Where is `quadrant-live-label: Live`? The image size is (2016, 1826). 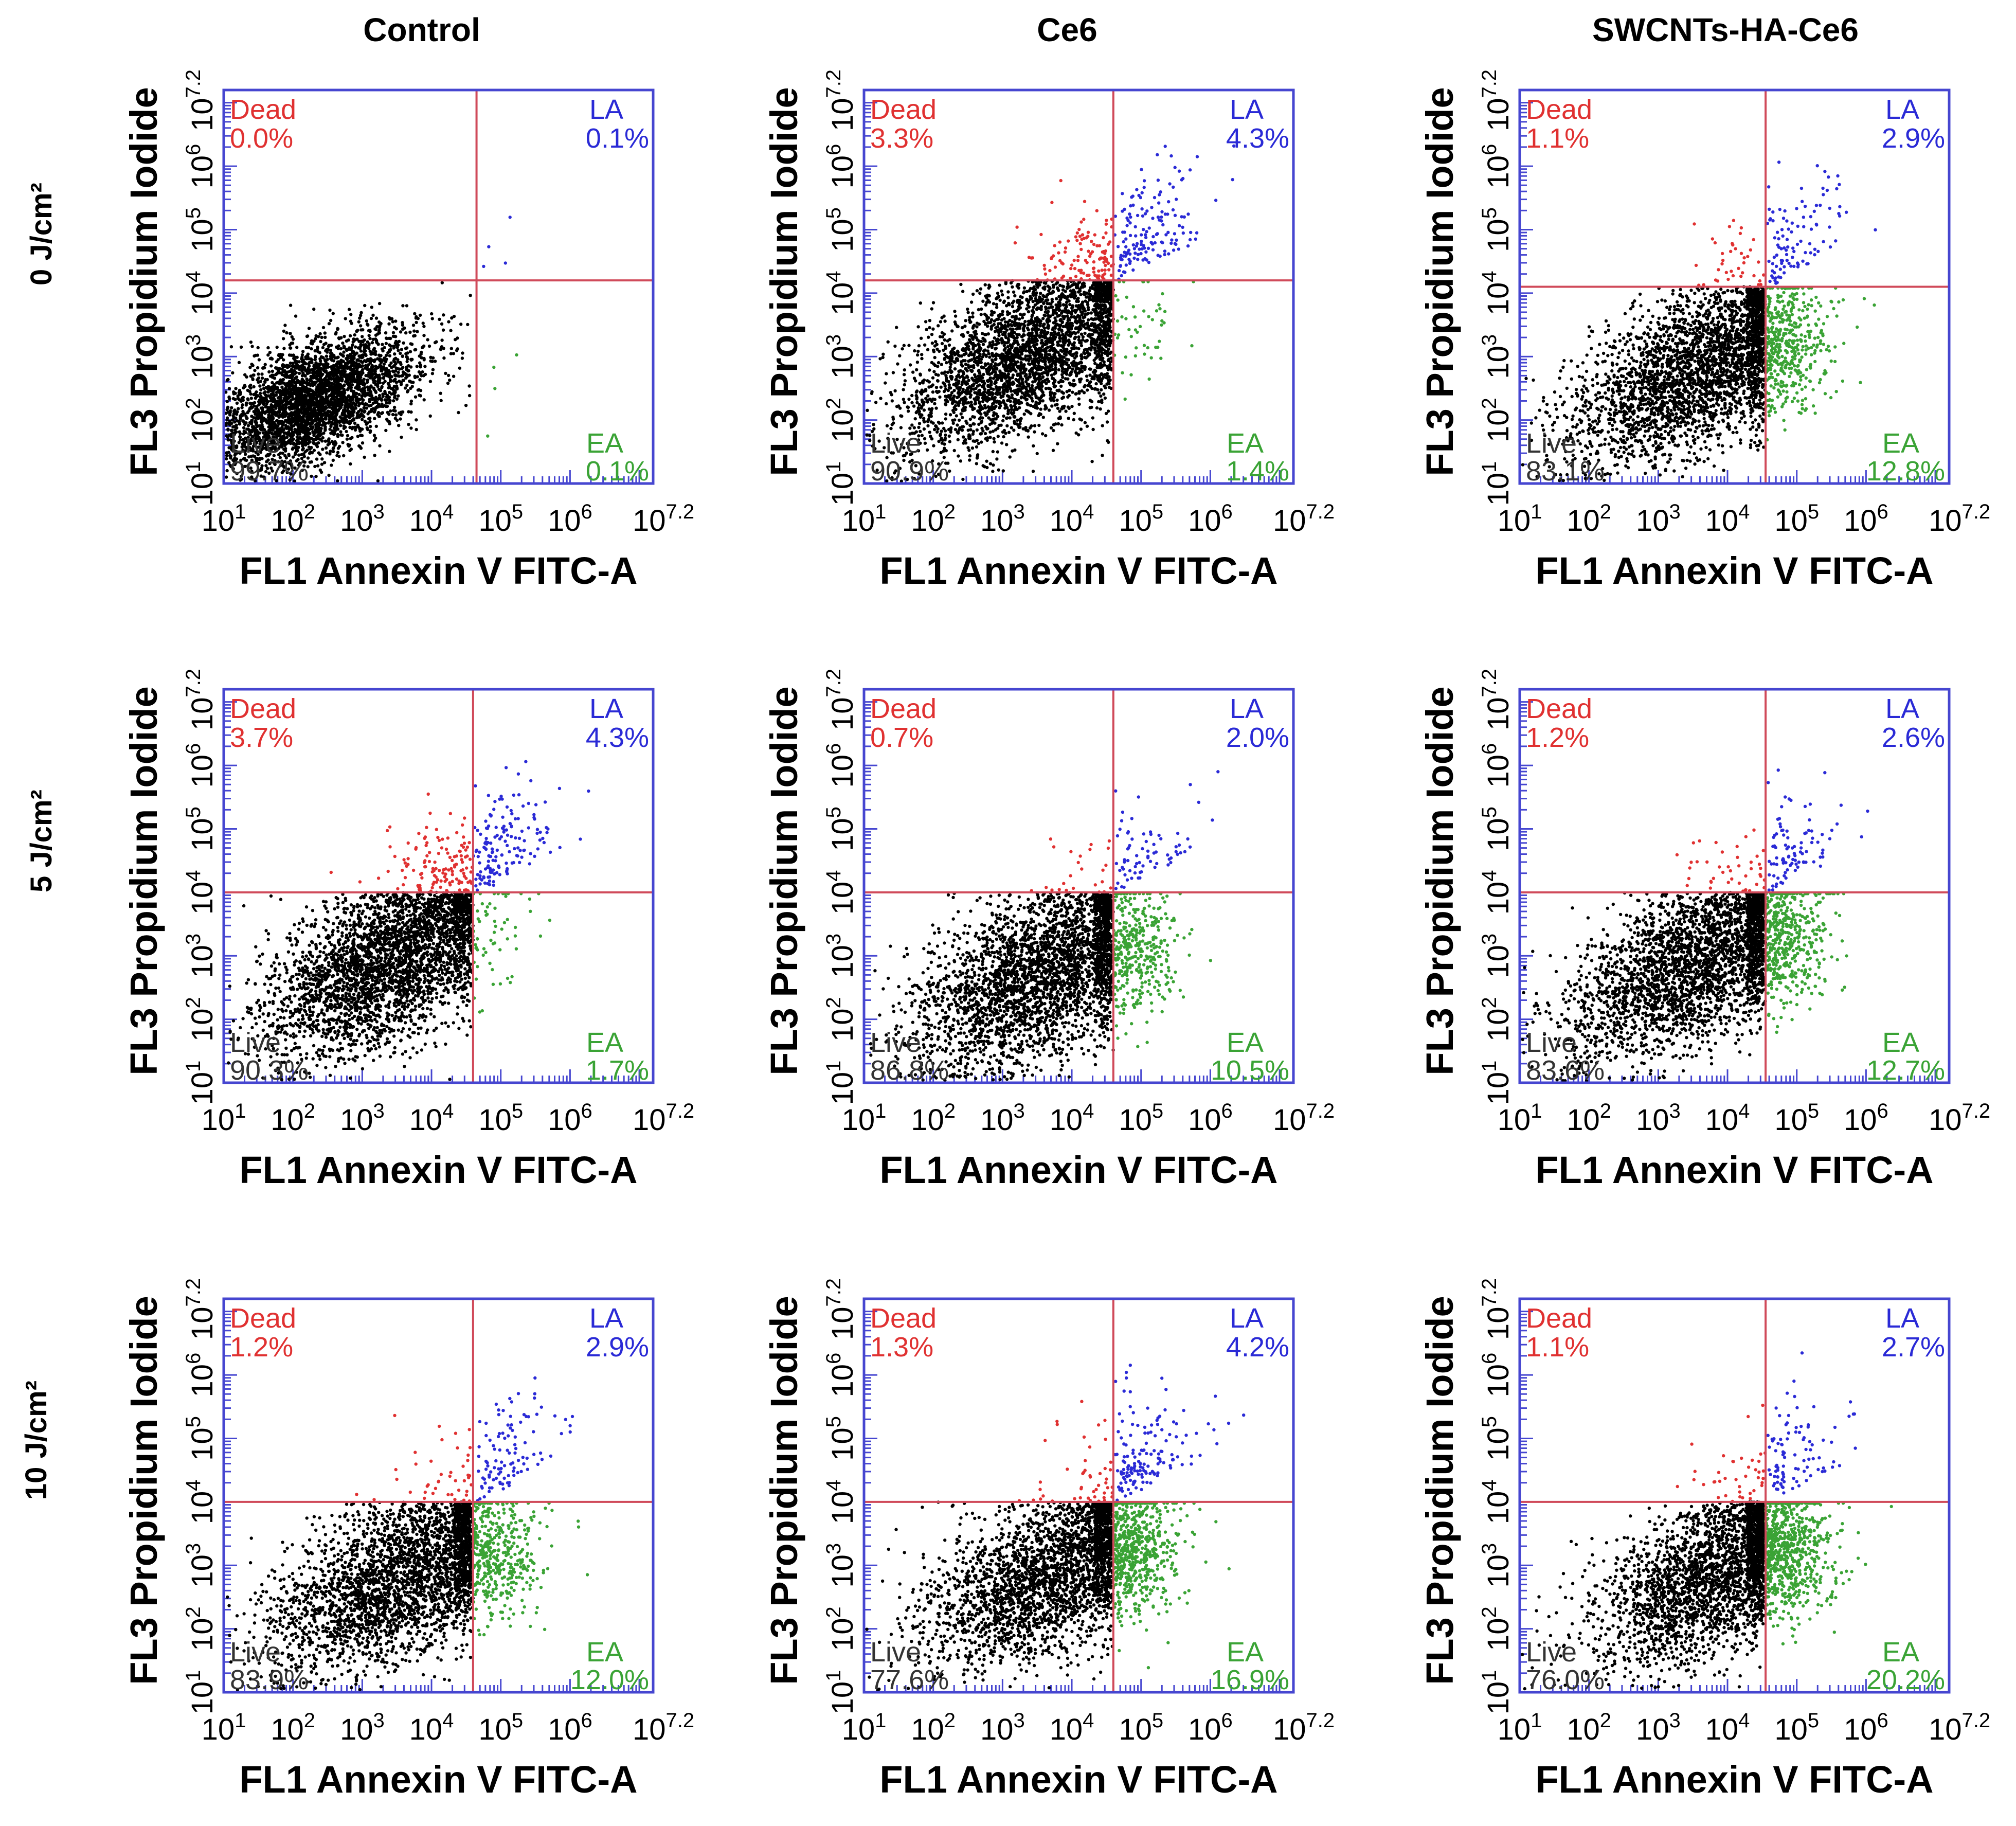
quadrant-live-label: Live is located at coordinates (255, 444).